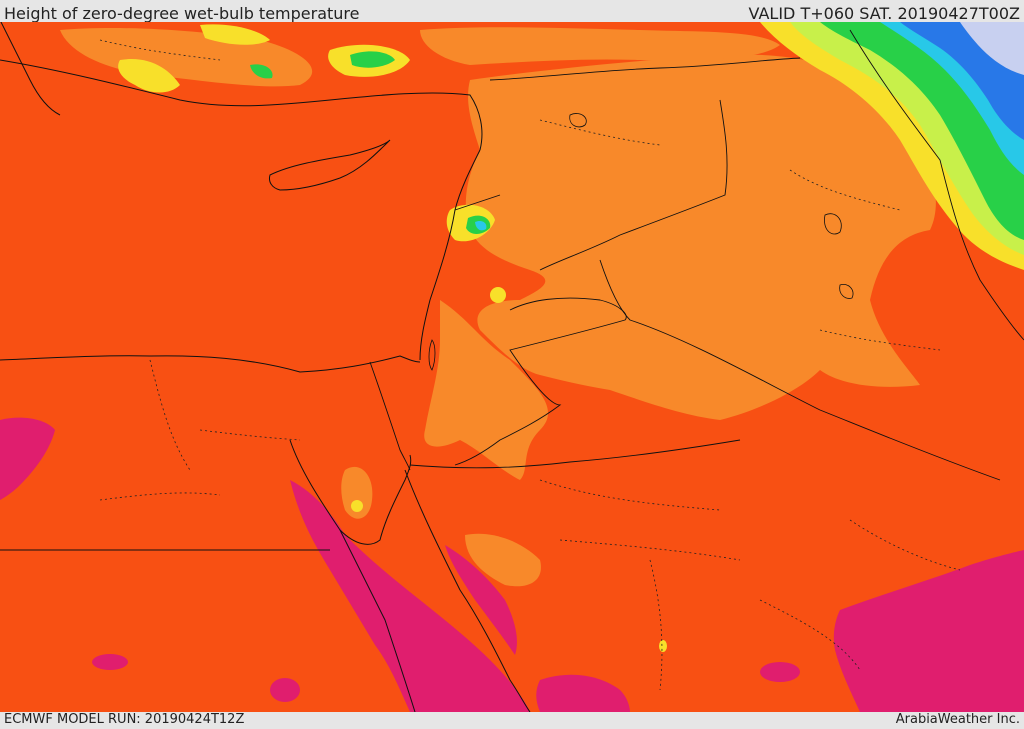 This screenshot has width=1024, height=729. I want to click on green-band-turkey, so click(372, 59).